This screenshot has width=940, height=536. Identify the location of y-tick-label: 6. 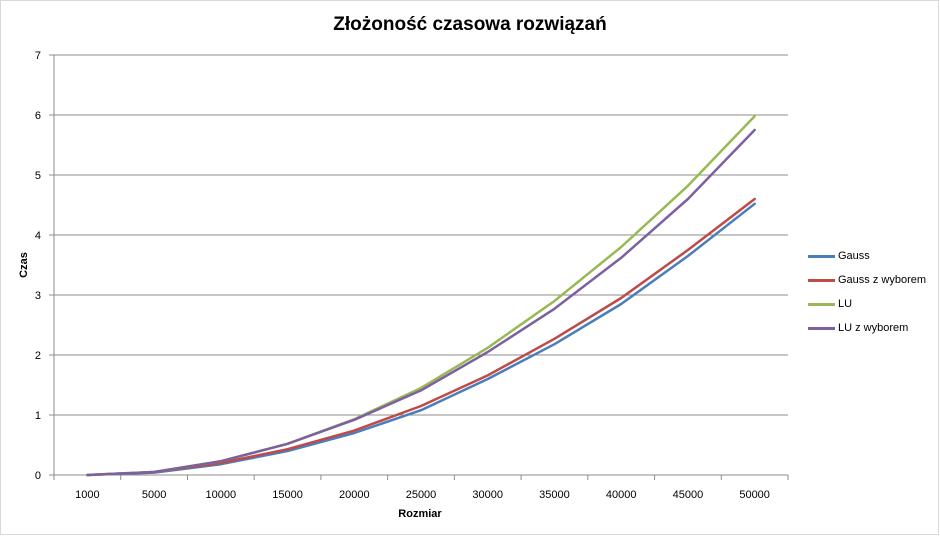
(38, 116).